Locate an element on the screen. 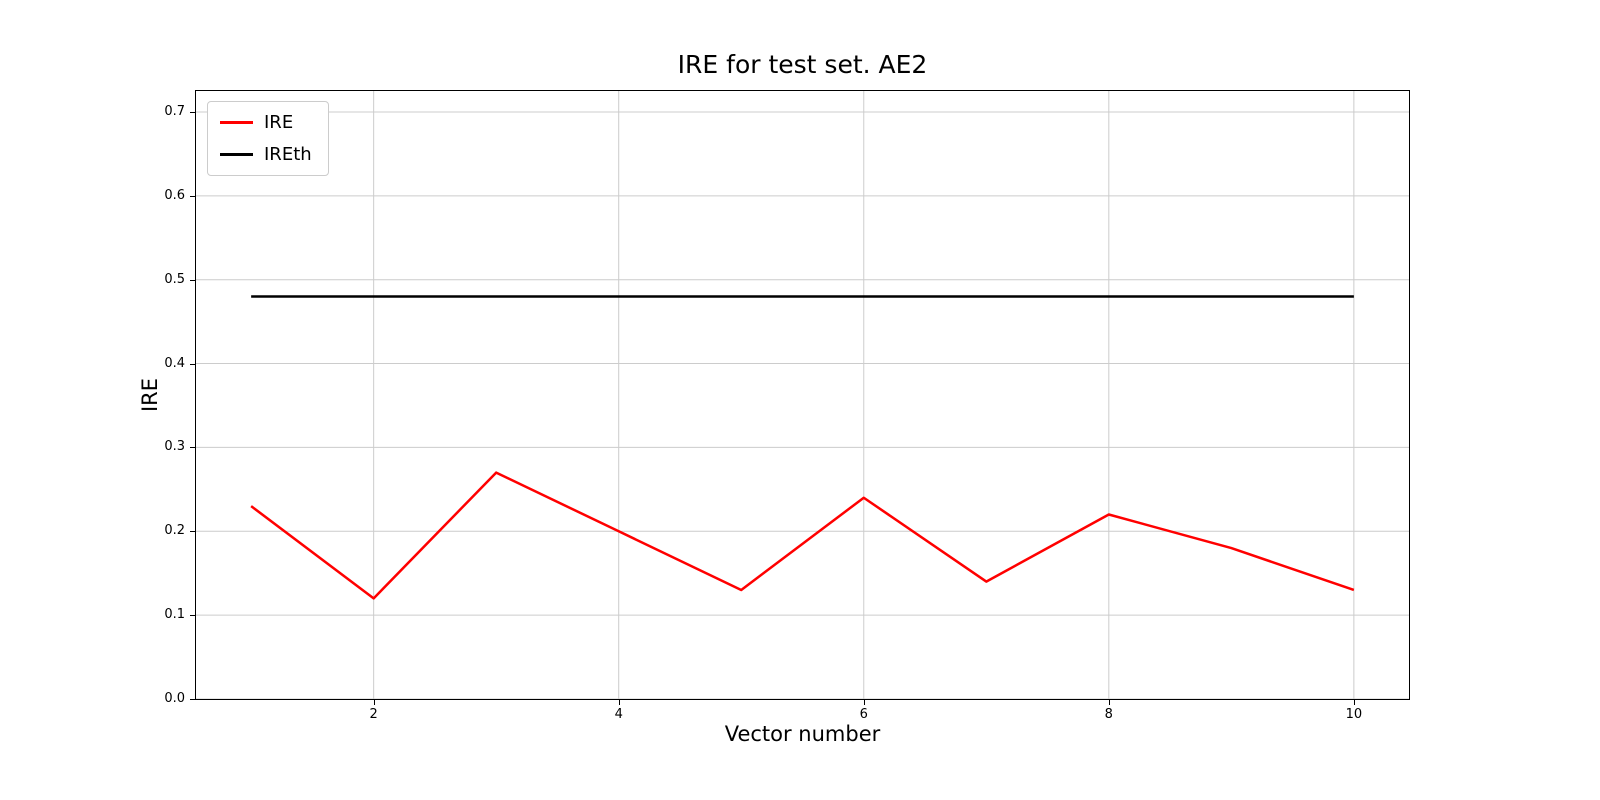 This screenshot has height=800, width=1600. y-tick-label: 0.5 is located at coordinates (174, 279).